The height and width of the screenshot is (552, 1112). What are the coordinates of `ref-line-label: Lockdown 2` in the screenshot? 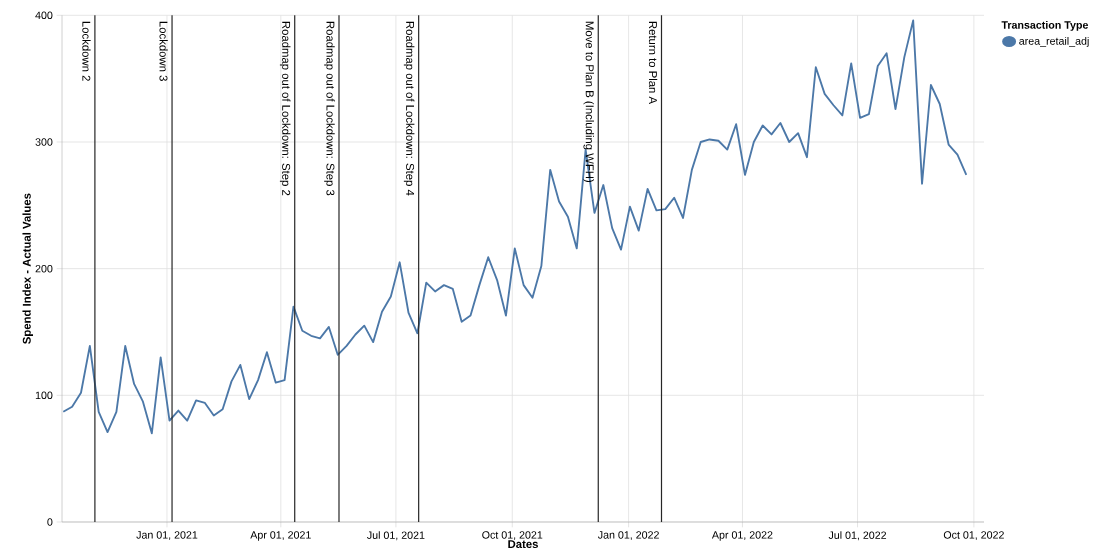 It's located at (86, 51).